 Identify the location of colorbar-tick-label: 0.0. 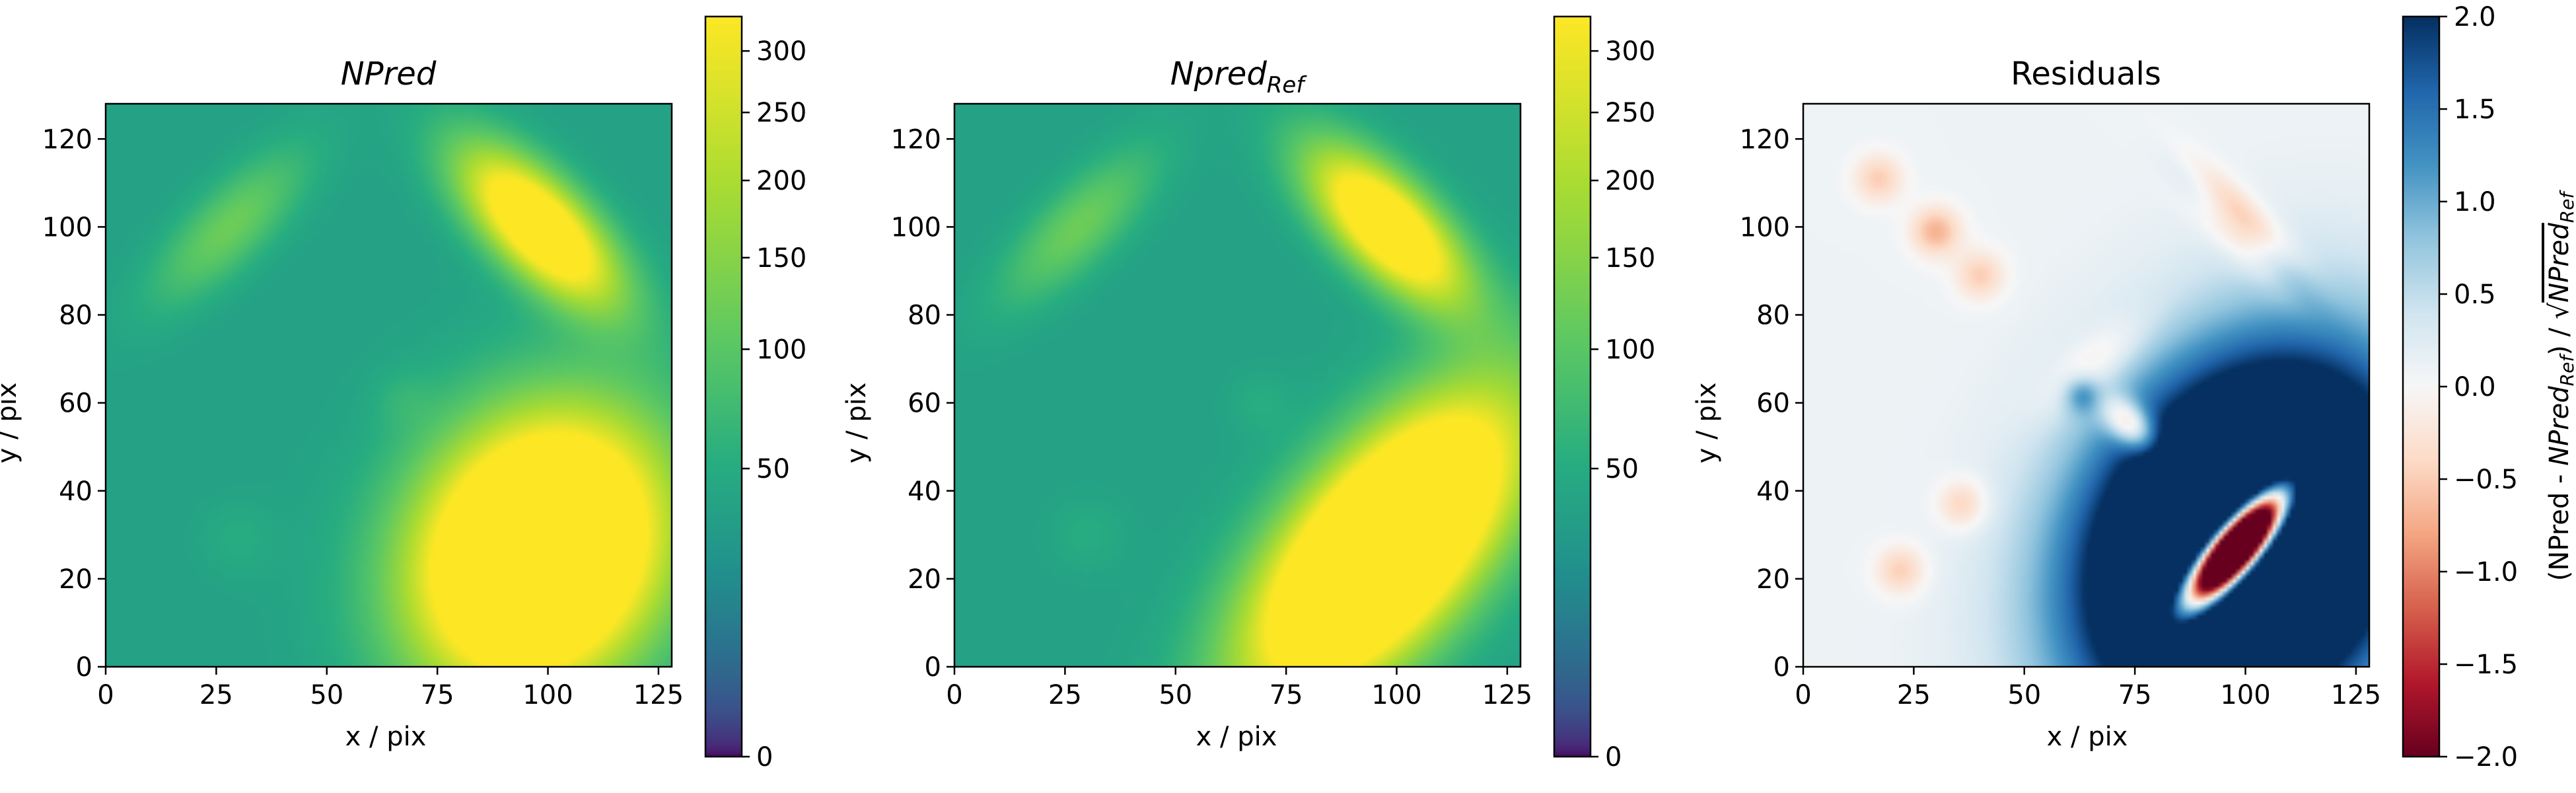
(2475, 387).